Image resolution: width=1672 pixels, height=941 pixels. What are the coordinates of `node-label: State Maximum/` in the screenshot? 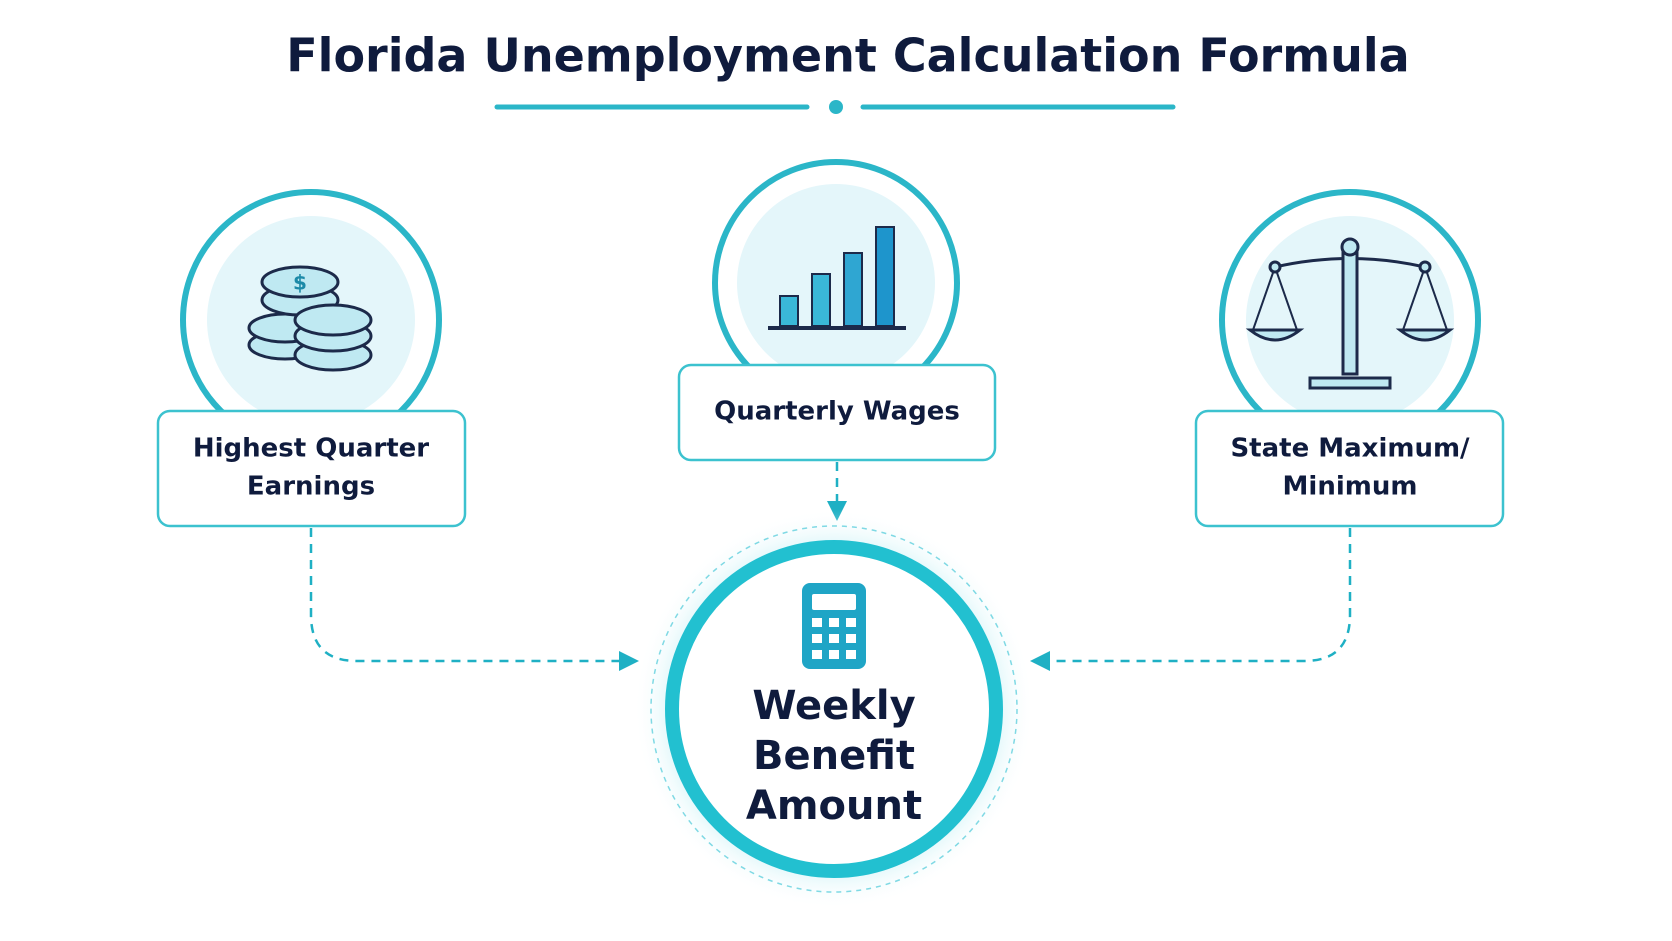 It's located at (1350, 449).